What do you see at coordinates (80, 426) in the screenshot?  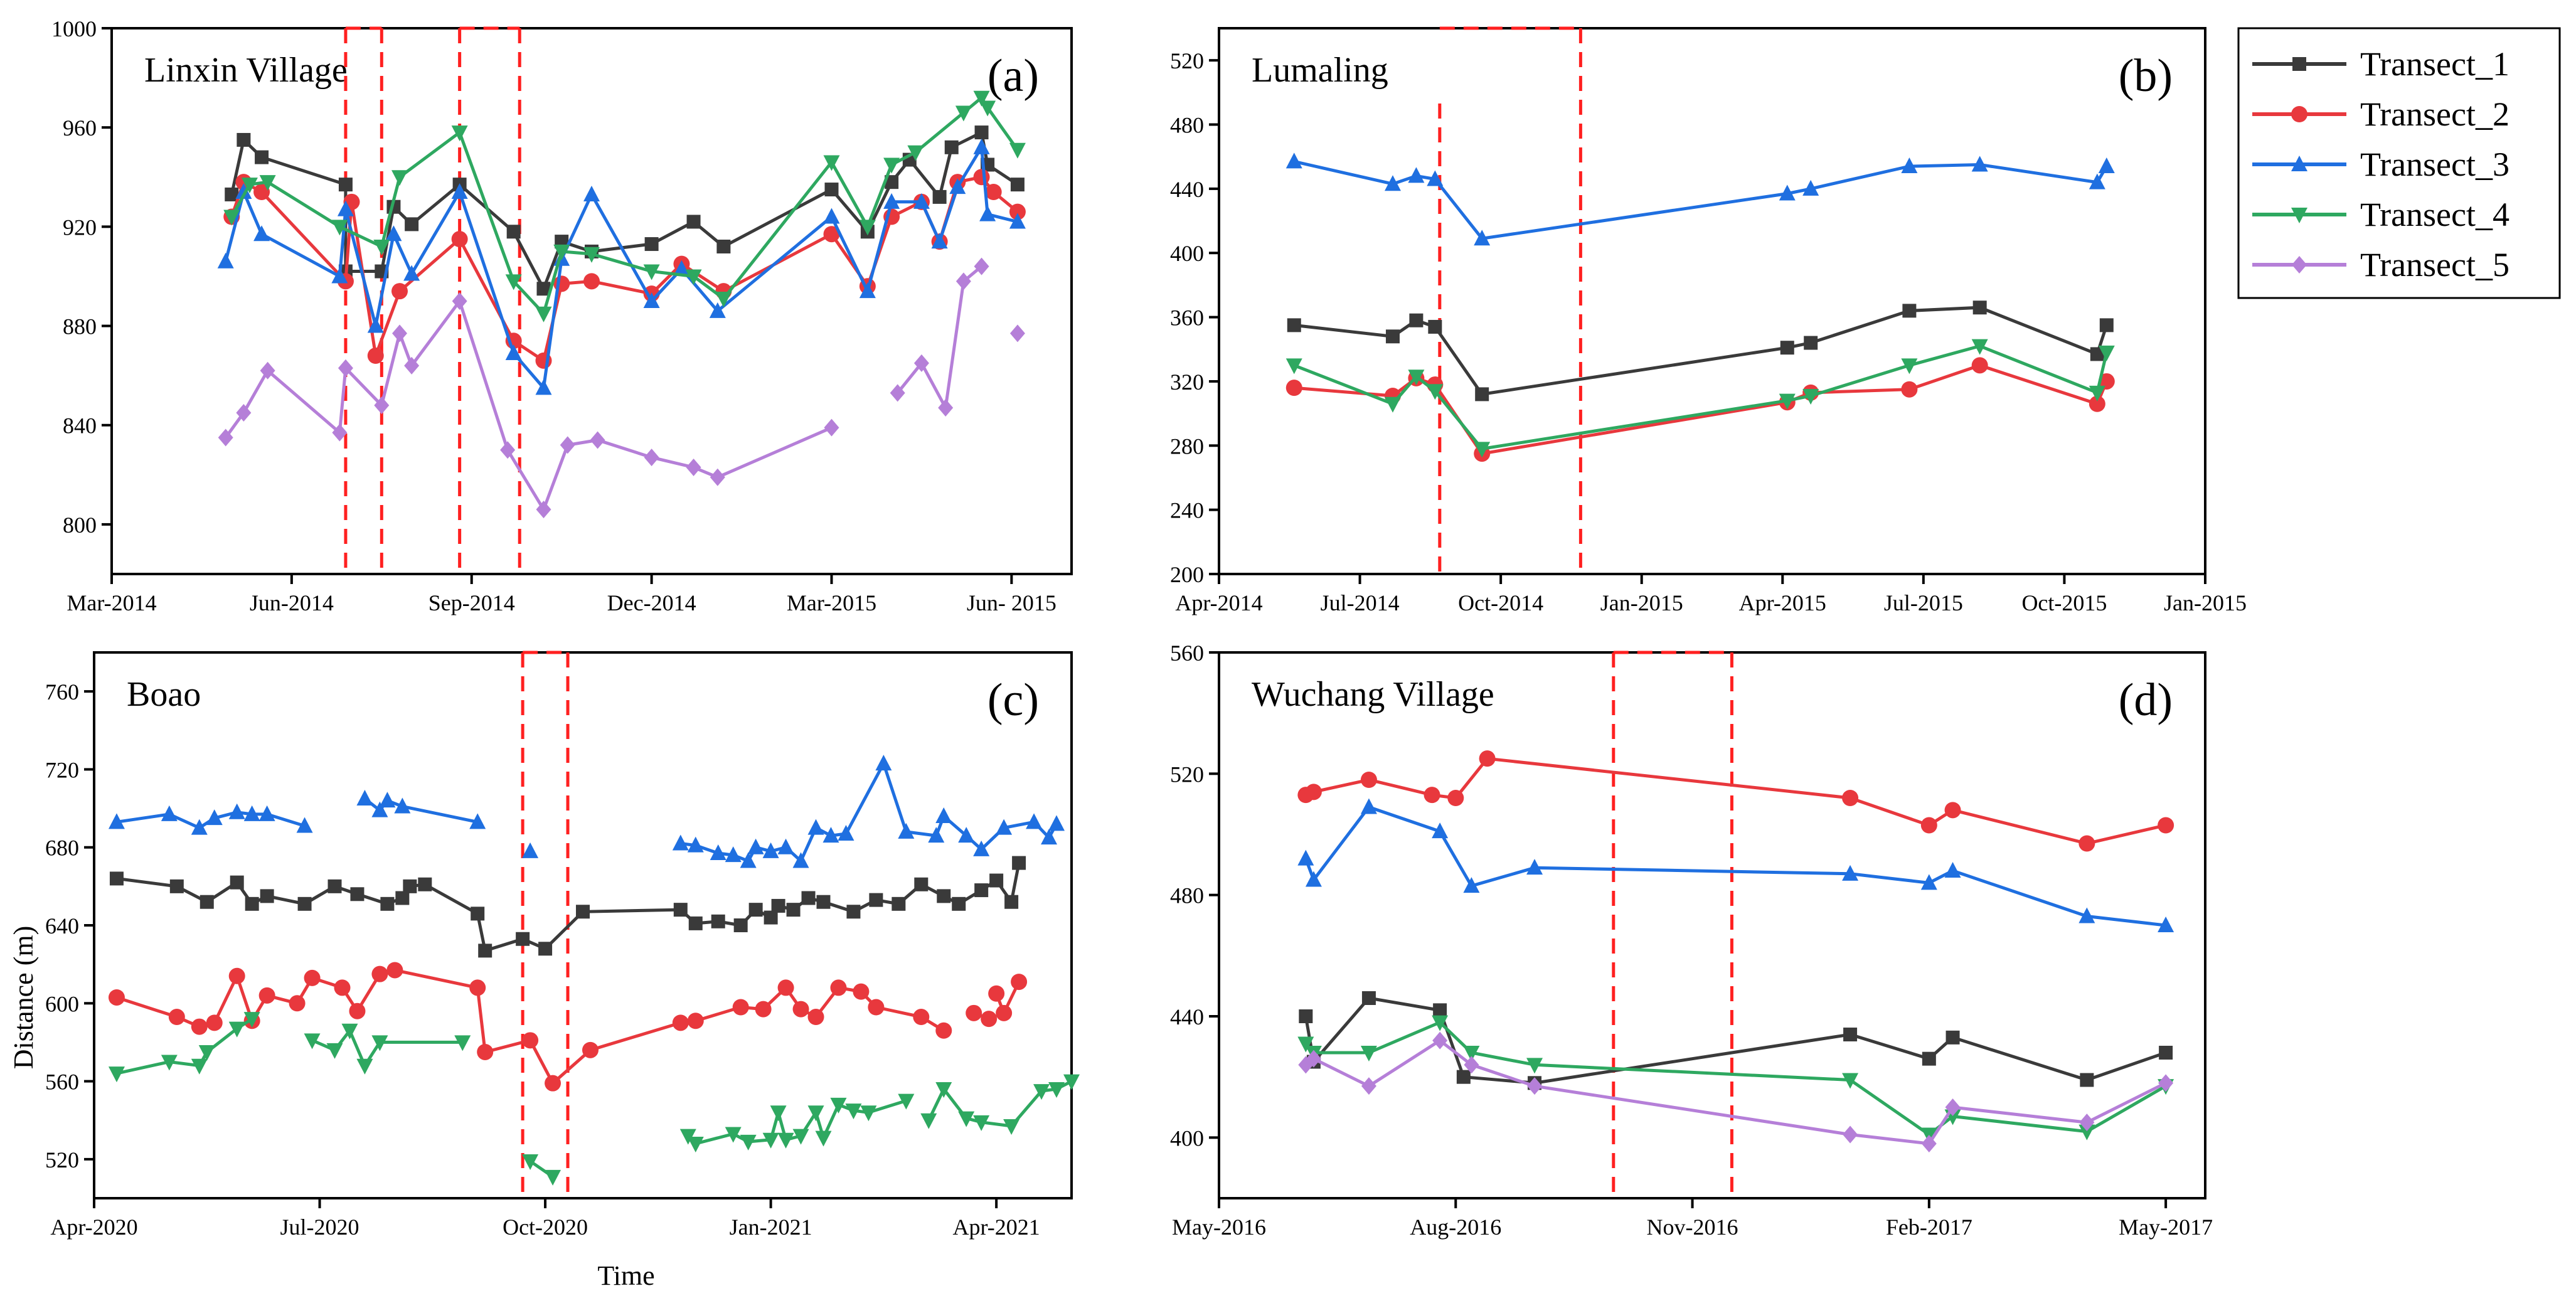 I see `y-tick-label: 840` at bounding box center [80, 426].